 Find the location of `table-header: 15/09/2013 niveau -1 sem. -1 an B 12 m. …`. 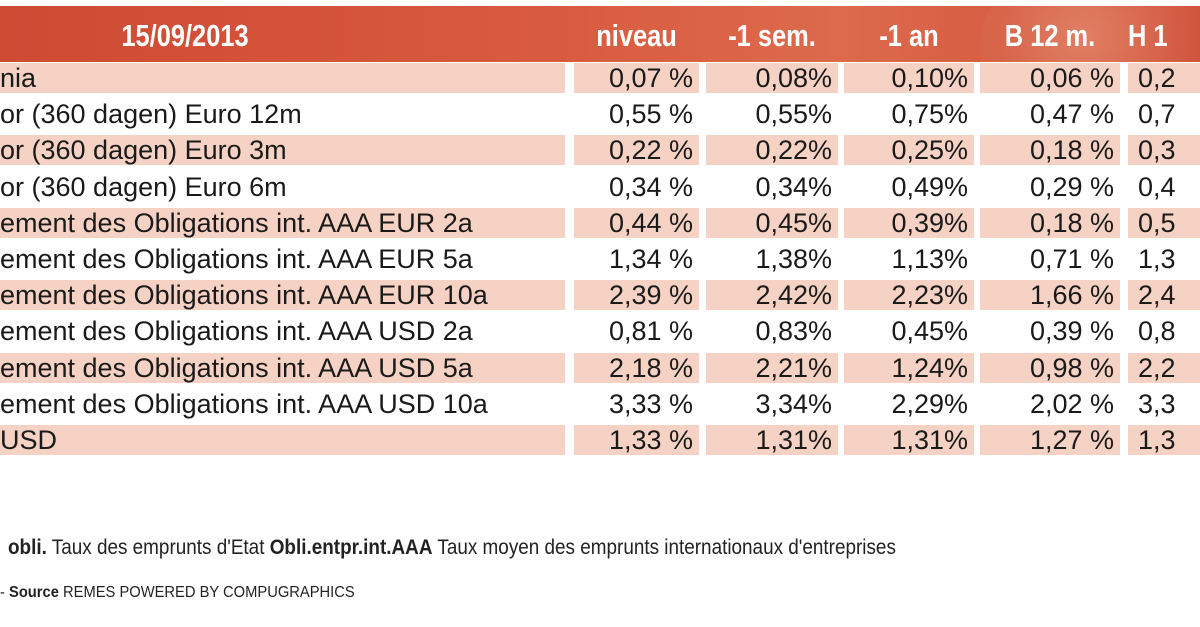

table-header: 15/09/2013 niveau -1 sem. -1 an B 12 m. … is located at coordinates (600, 34).